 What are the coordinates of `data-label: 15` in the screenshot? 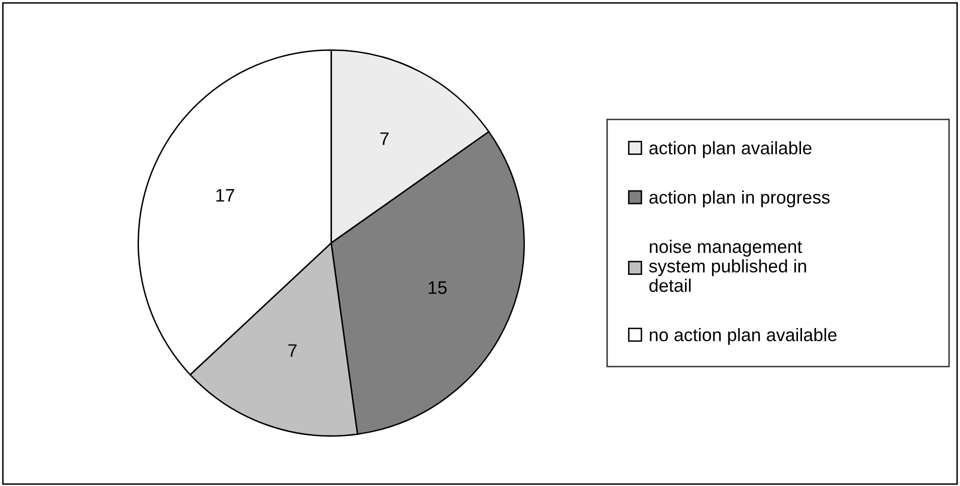 It's located at (437, 287).